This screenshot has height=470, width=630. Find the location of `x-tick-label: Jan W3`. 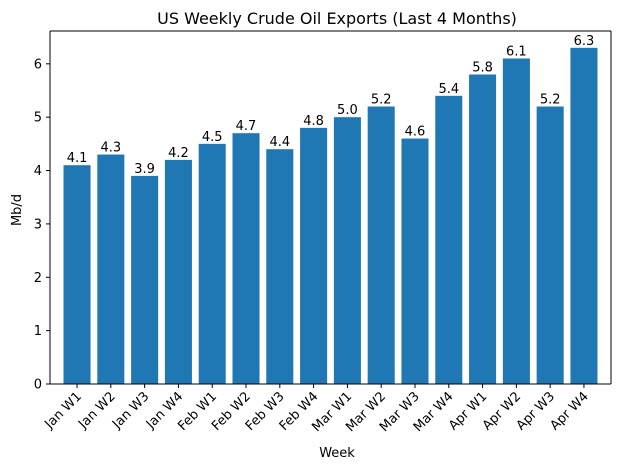

x-tick-label: Jan W3 is located at coordinates (130, 410).